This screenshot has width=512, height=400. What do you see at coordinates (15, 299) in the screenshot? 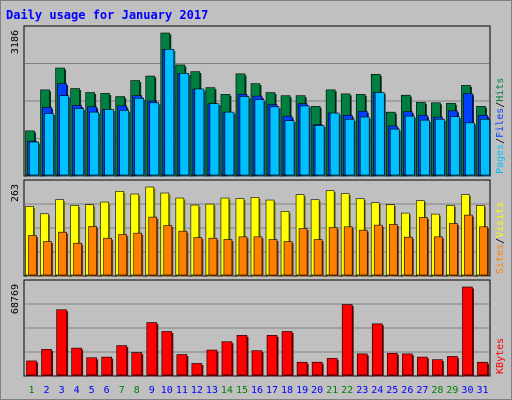
I see `y-max-label-bot: 68769` at bounding box center [15, 299].